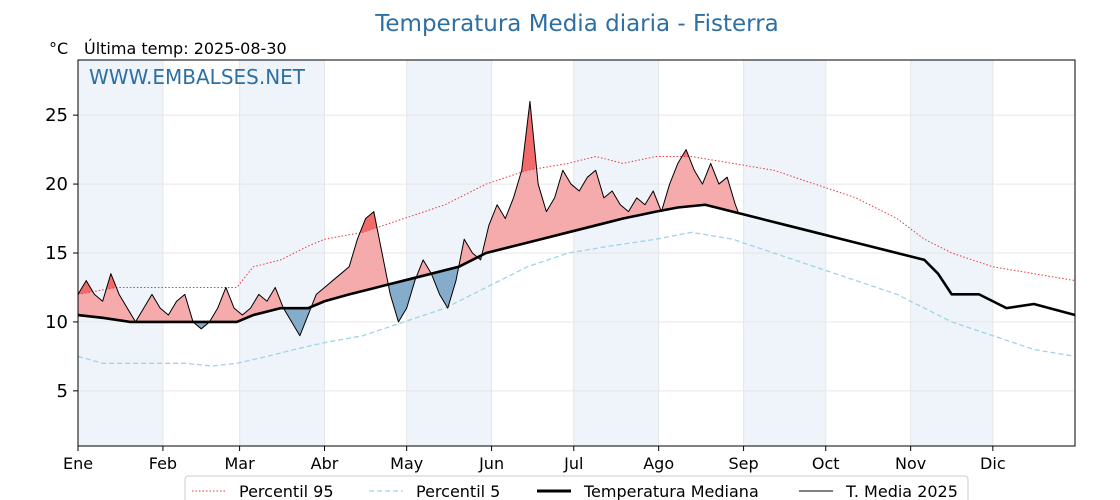  What do you see at coordinates (78, 463) in the screenshot?
I see `x-tick-label: Ene` at bounding box center [78, 463].